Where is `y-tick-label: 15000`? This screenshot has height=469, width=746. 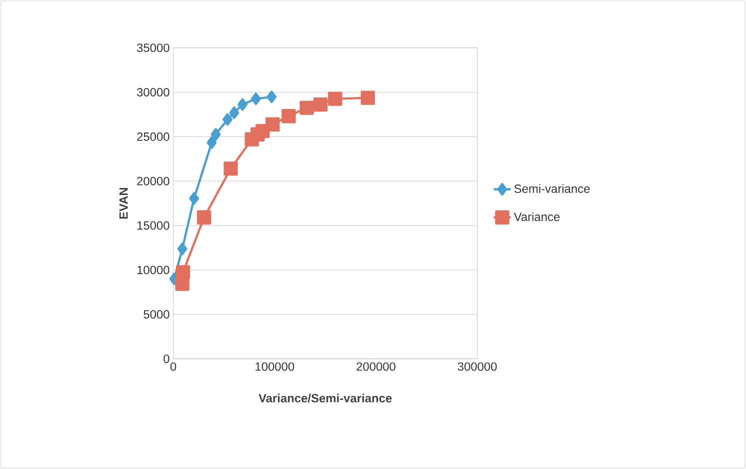
y-tick-label: 15000 is located at coordinates (153, 225).